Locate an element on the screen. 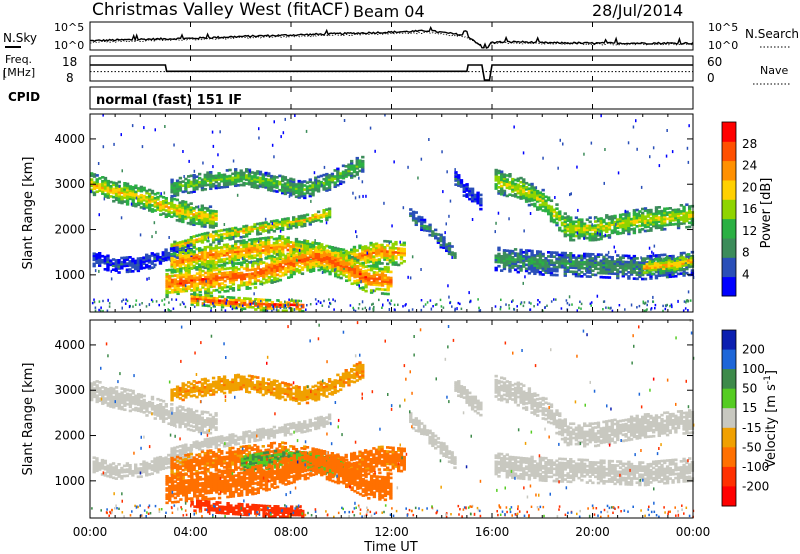 Image resolution: width=800 pixels, height=554 pixels. nave-label: Nave is located at coordinates (774, 70).